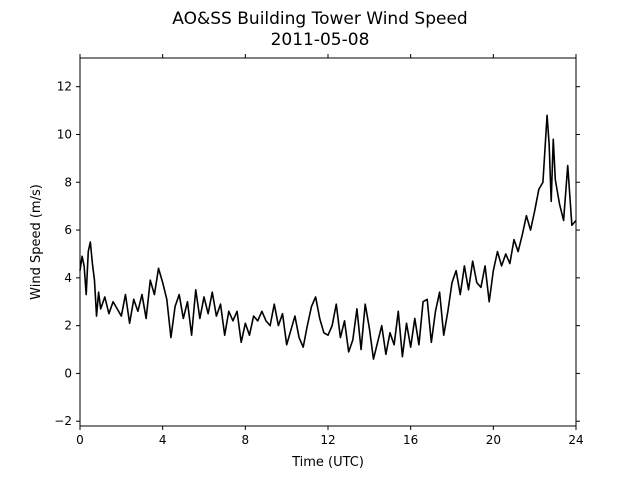 Image resolution: width=640 pixels, height=480 pixels. I want to click on y-axis-label: Wind Speed (m/s), so click(36, 242).